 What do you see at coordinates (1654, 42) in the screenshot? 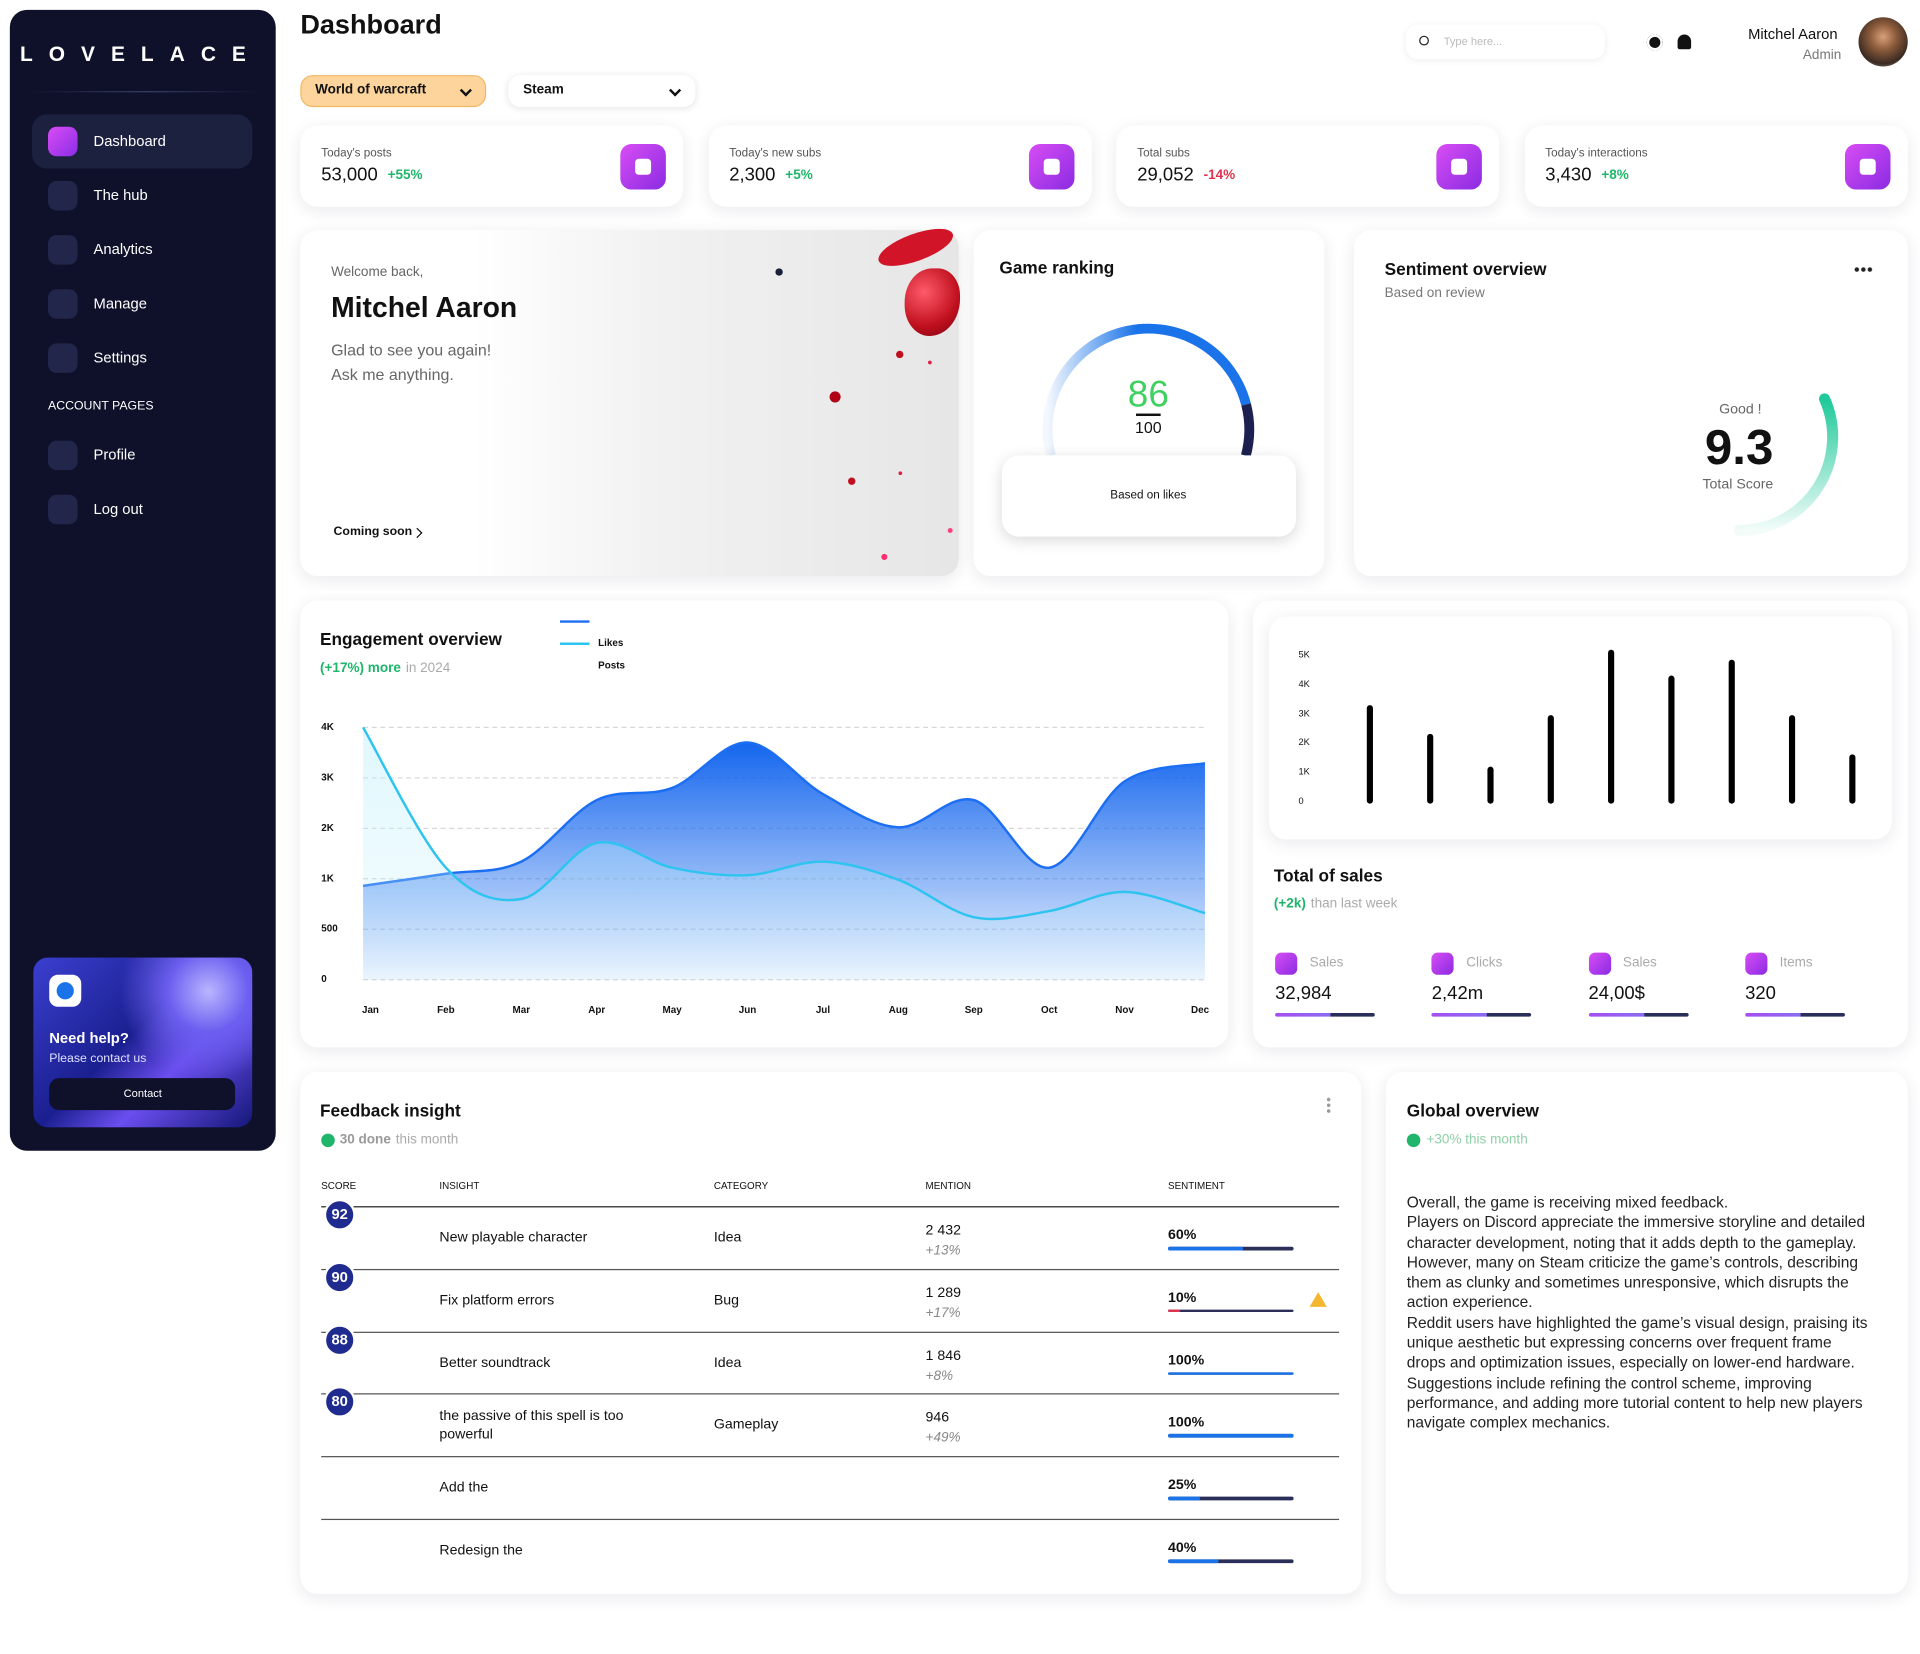
I see `settings-icon` at bounding box center [1654, 42].